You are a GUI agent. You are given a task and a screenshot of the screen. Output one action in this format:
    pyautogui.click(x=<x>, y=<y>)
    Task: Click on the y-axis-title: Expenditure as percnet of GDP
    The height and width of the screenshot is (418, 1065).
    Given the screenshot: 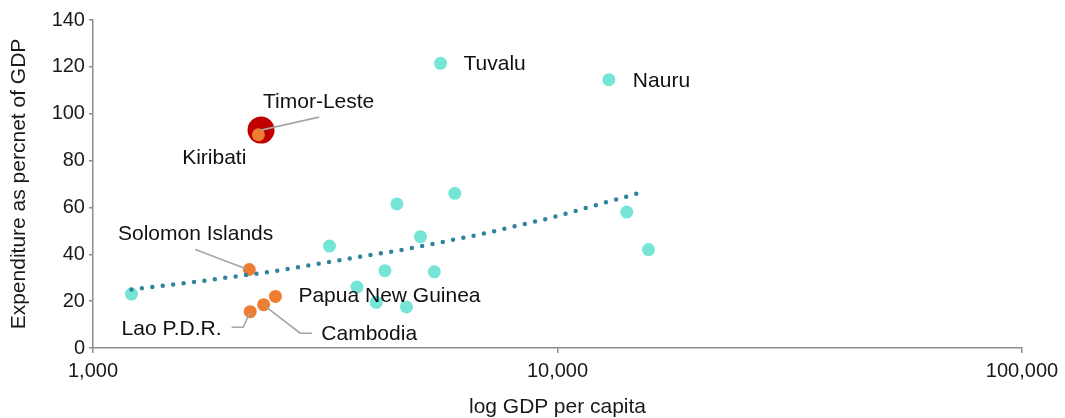 What is the action you would take?
    pyautogui.click(x=18, y=184)
    